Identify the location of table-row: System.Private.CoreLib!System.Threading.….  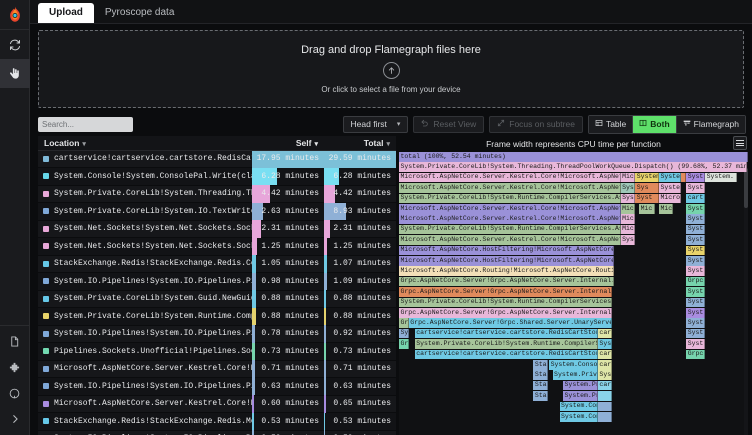
(217, 194).